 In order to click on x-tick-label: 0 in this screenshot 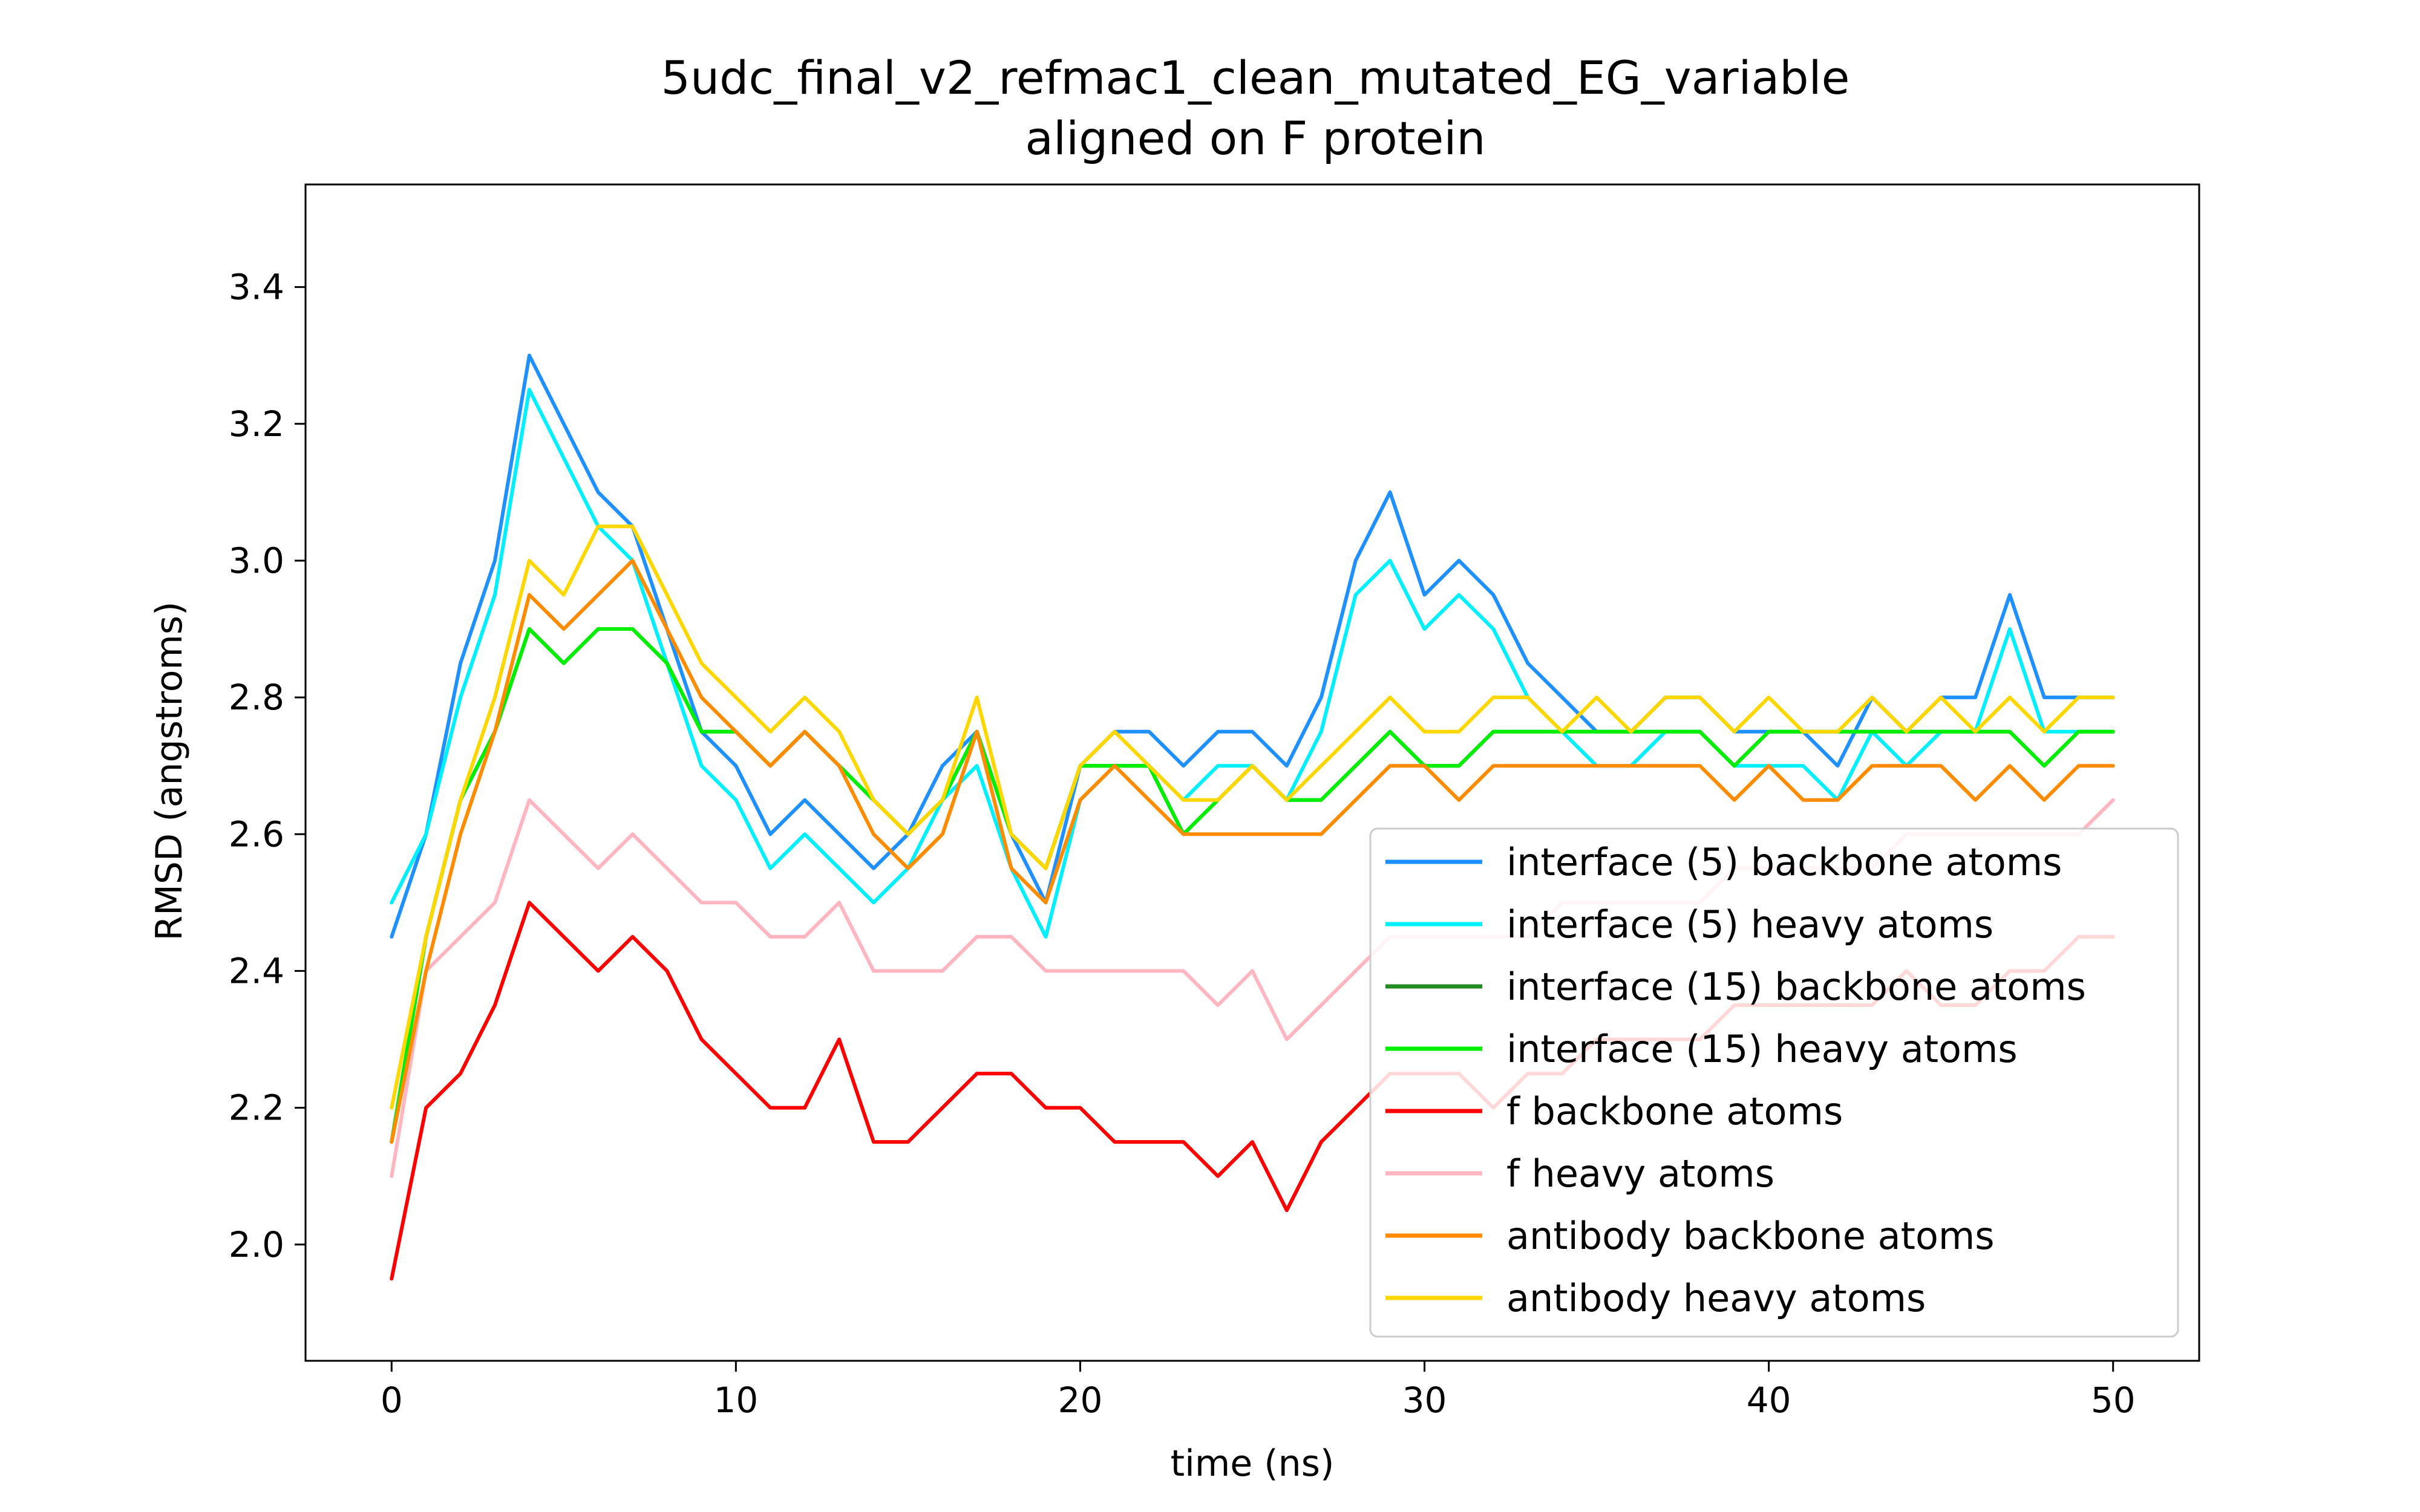, I will do `click(392, 1401)`.